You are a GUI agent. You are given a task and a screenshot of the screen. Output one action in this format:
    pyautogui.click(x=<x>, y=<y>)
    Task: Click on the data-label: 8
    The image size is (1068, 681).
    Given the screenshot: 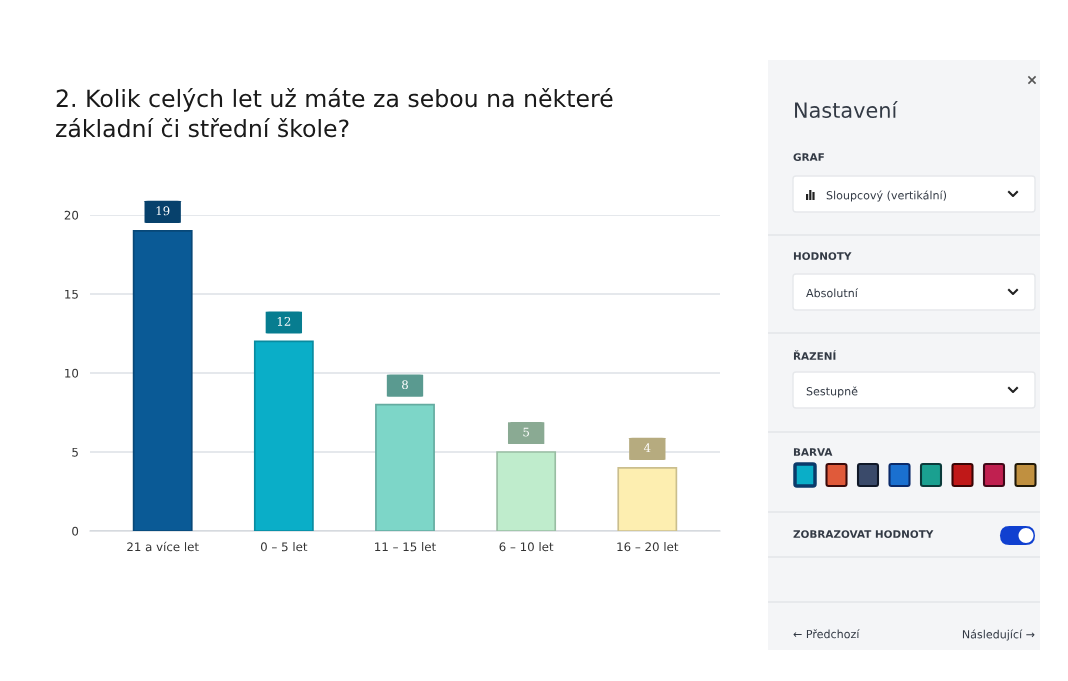 What is the action you would take?
    pyautogui.click(x=405, y=385)
    